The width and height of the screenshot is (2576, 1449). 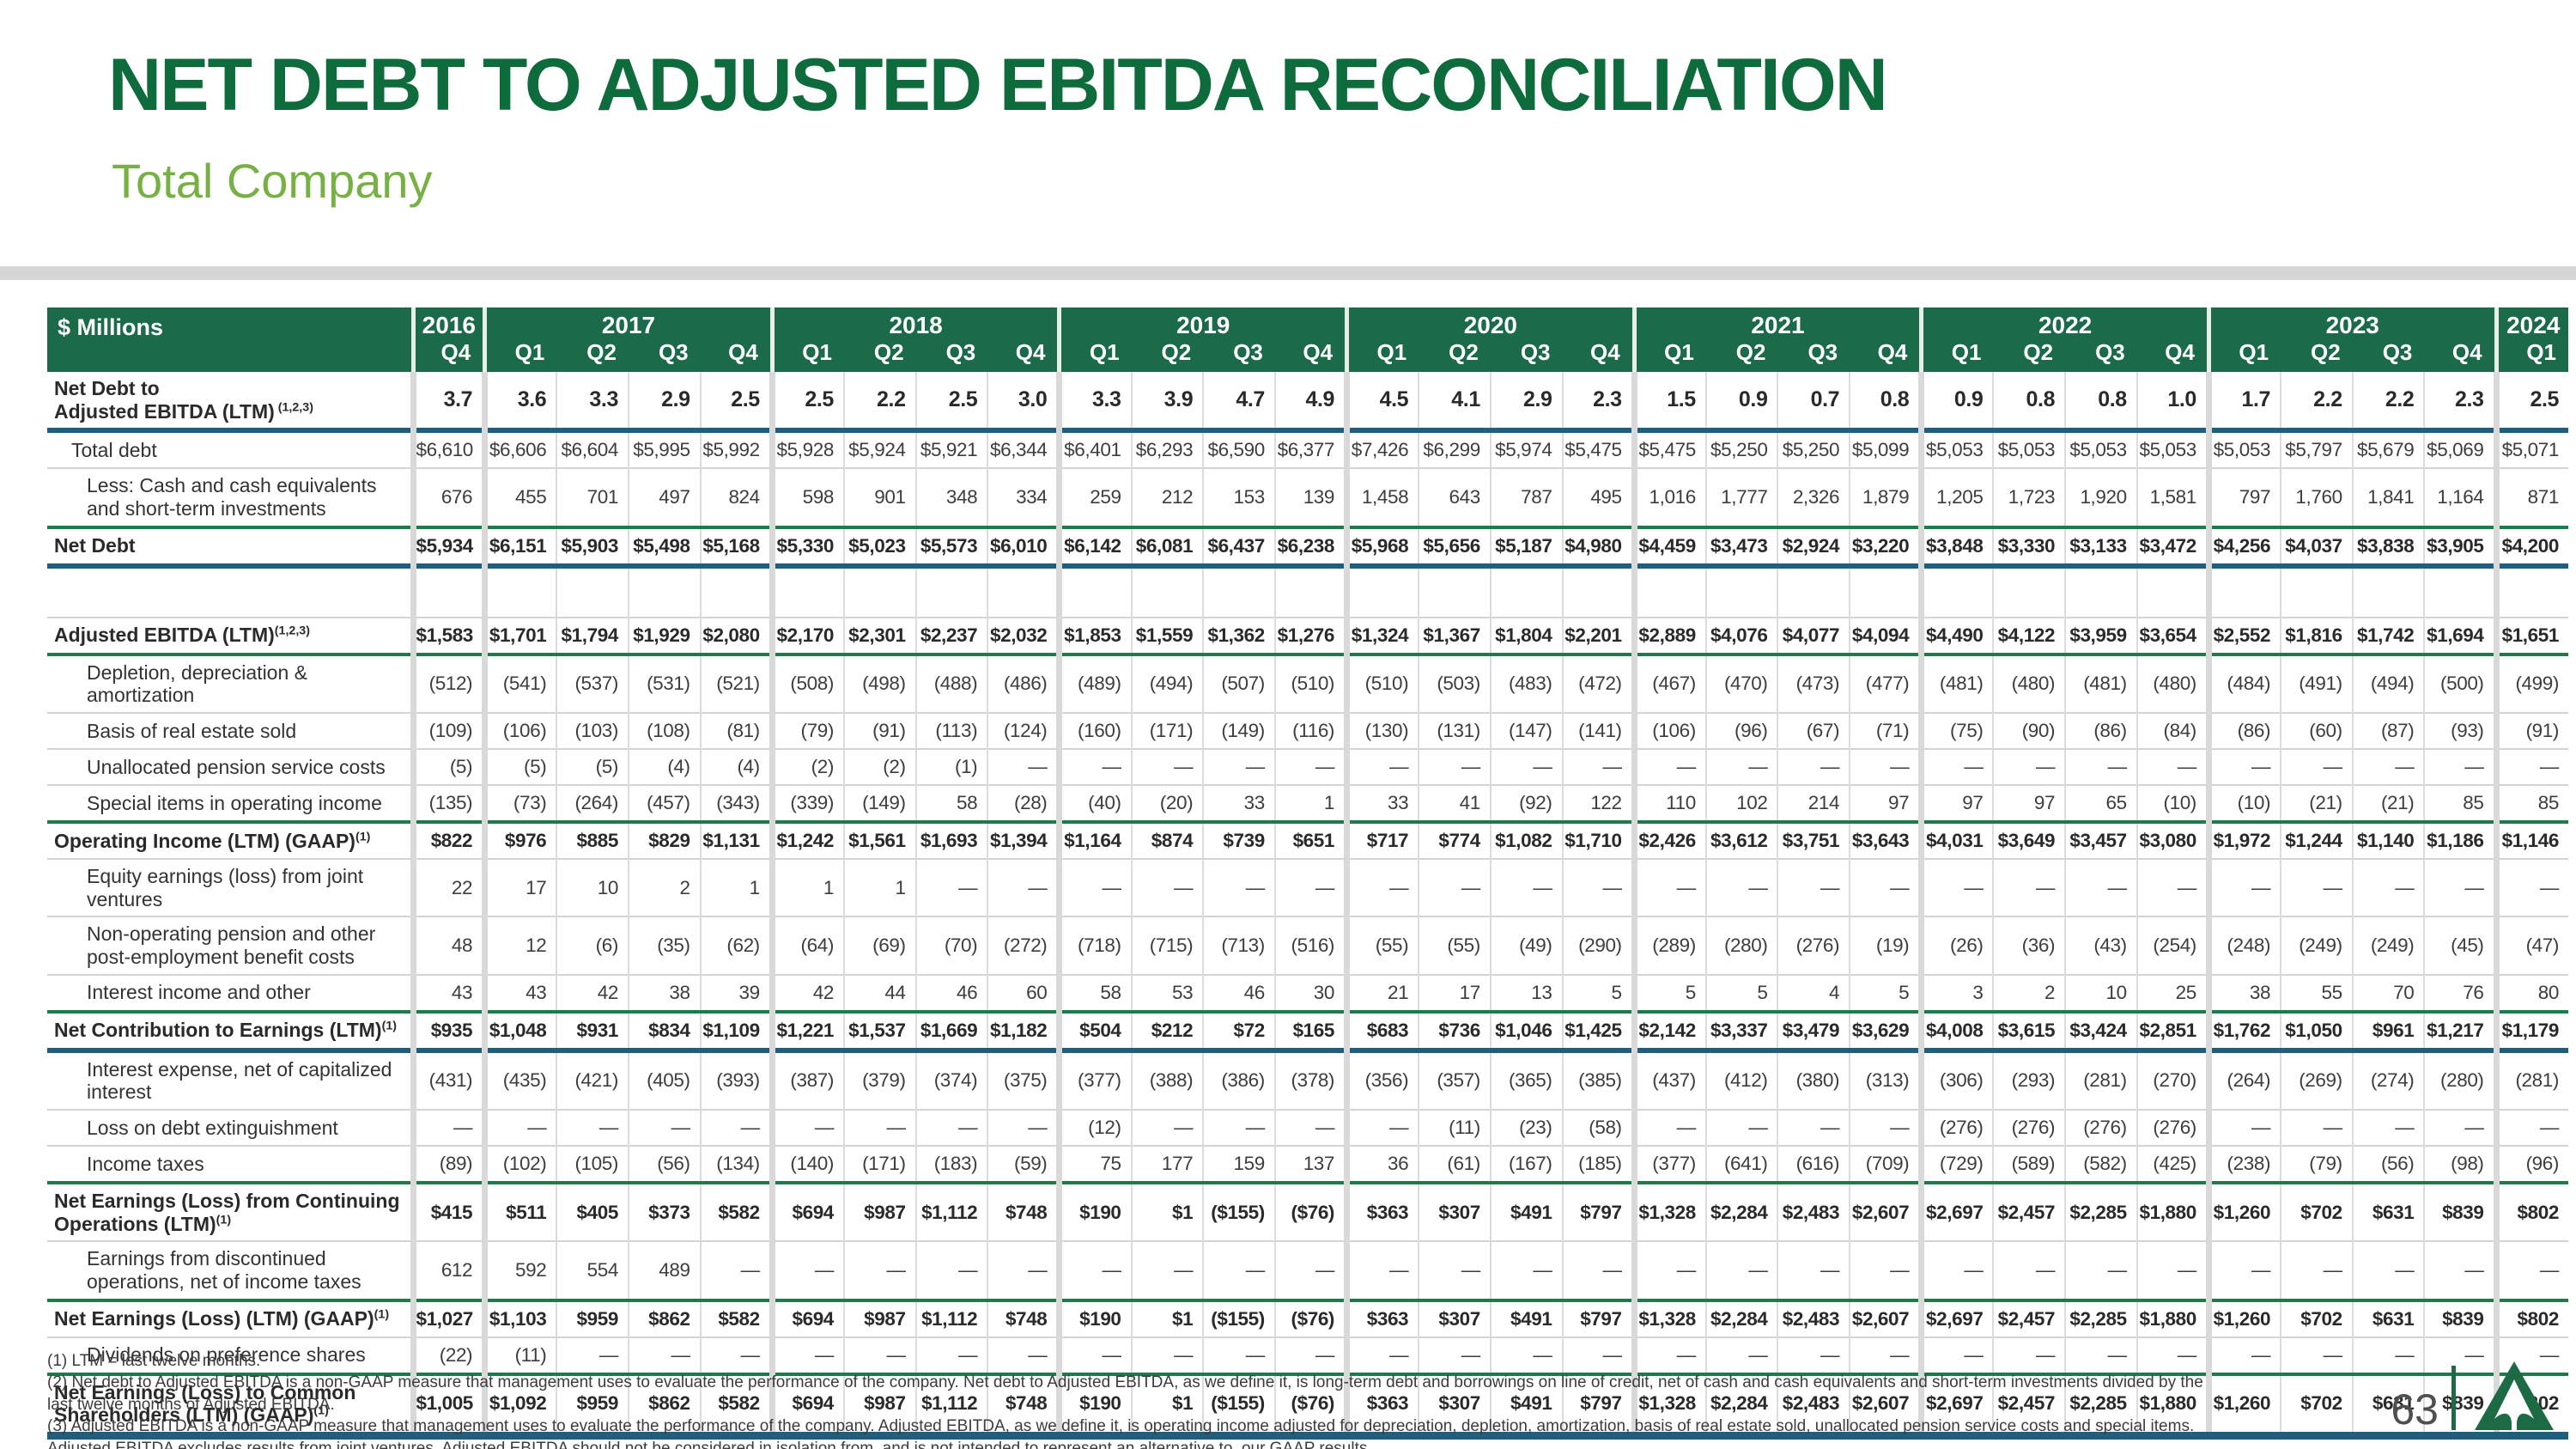 I want to click on table-cell: (5), so click(x=592, y=767).